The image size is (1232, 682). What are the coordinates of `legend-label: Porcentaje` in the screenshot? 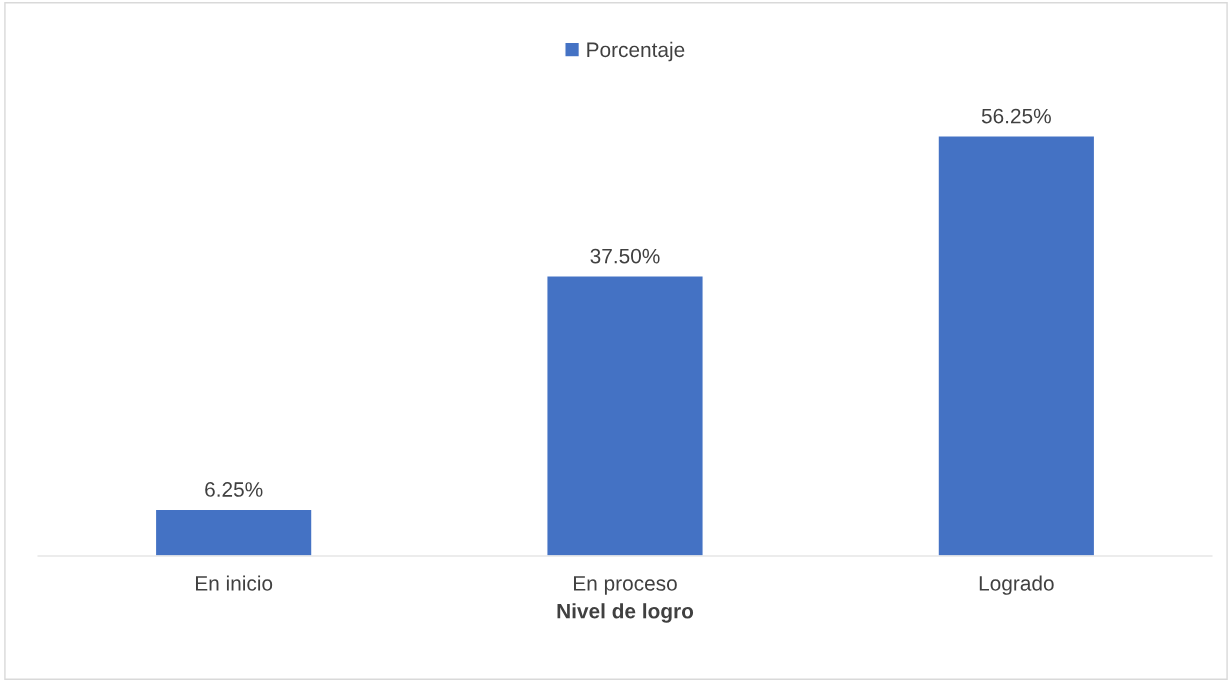 It's located at (636, 51).